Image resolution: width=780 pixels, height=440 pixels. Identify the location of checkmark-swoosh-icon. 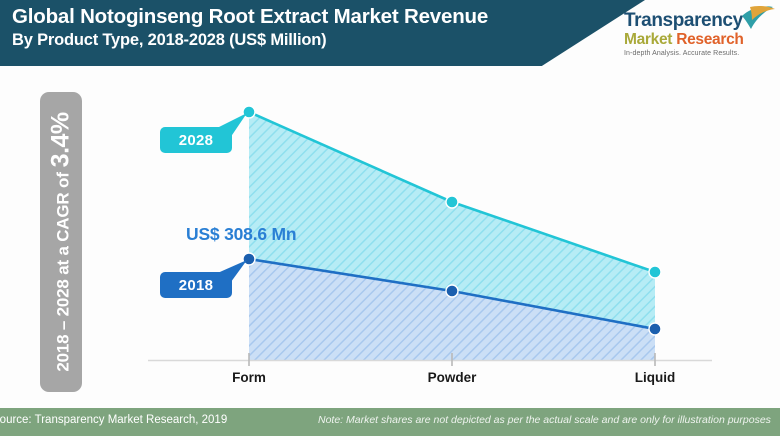
(758, 17).